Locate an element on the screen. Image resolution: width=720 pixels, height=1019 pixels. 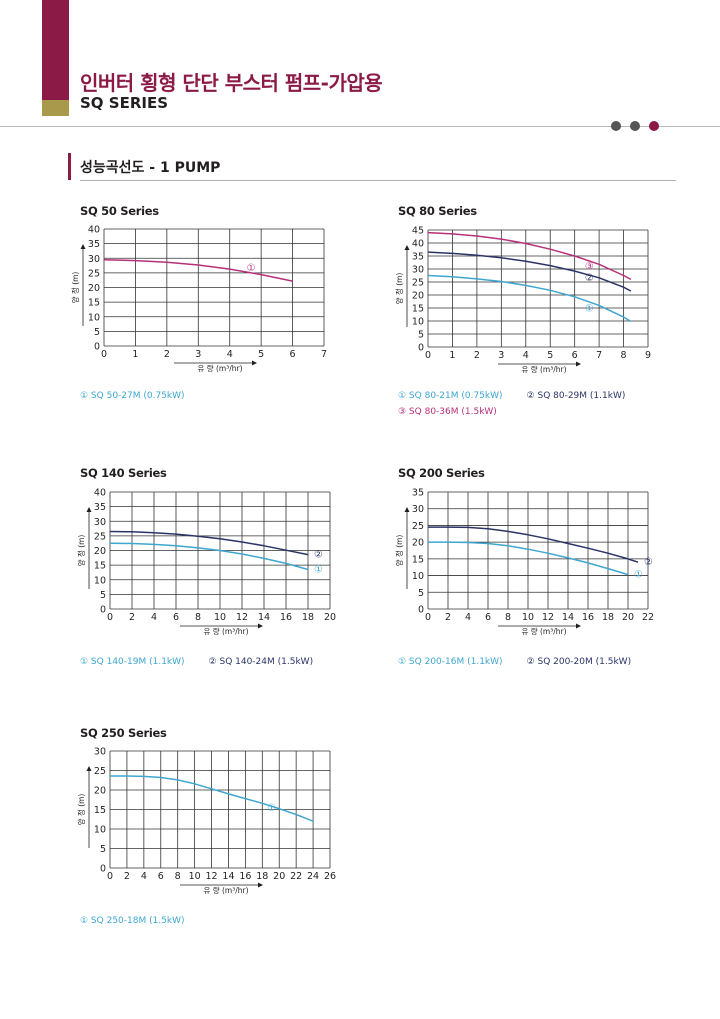
y-tick-label: 25 is located at coordinates (100, 536).